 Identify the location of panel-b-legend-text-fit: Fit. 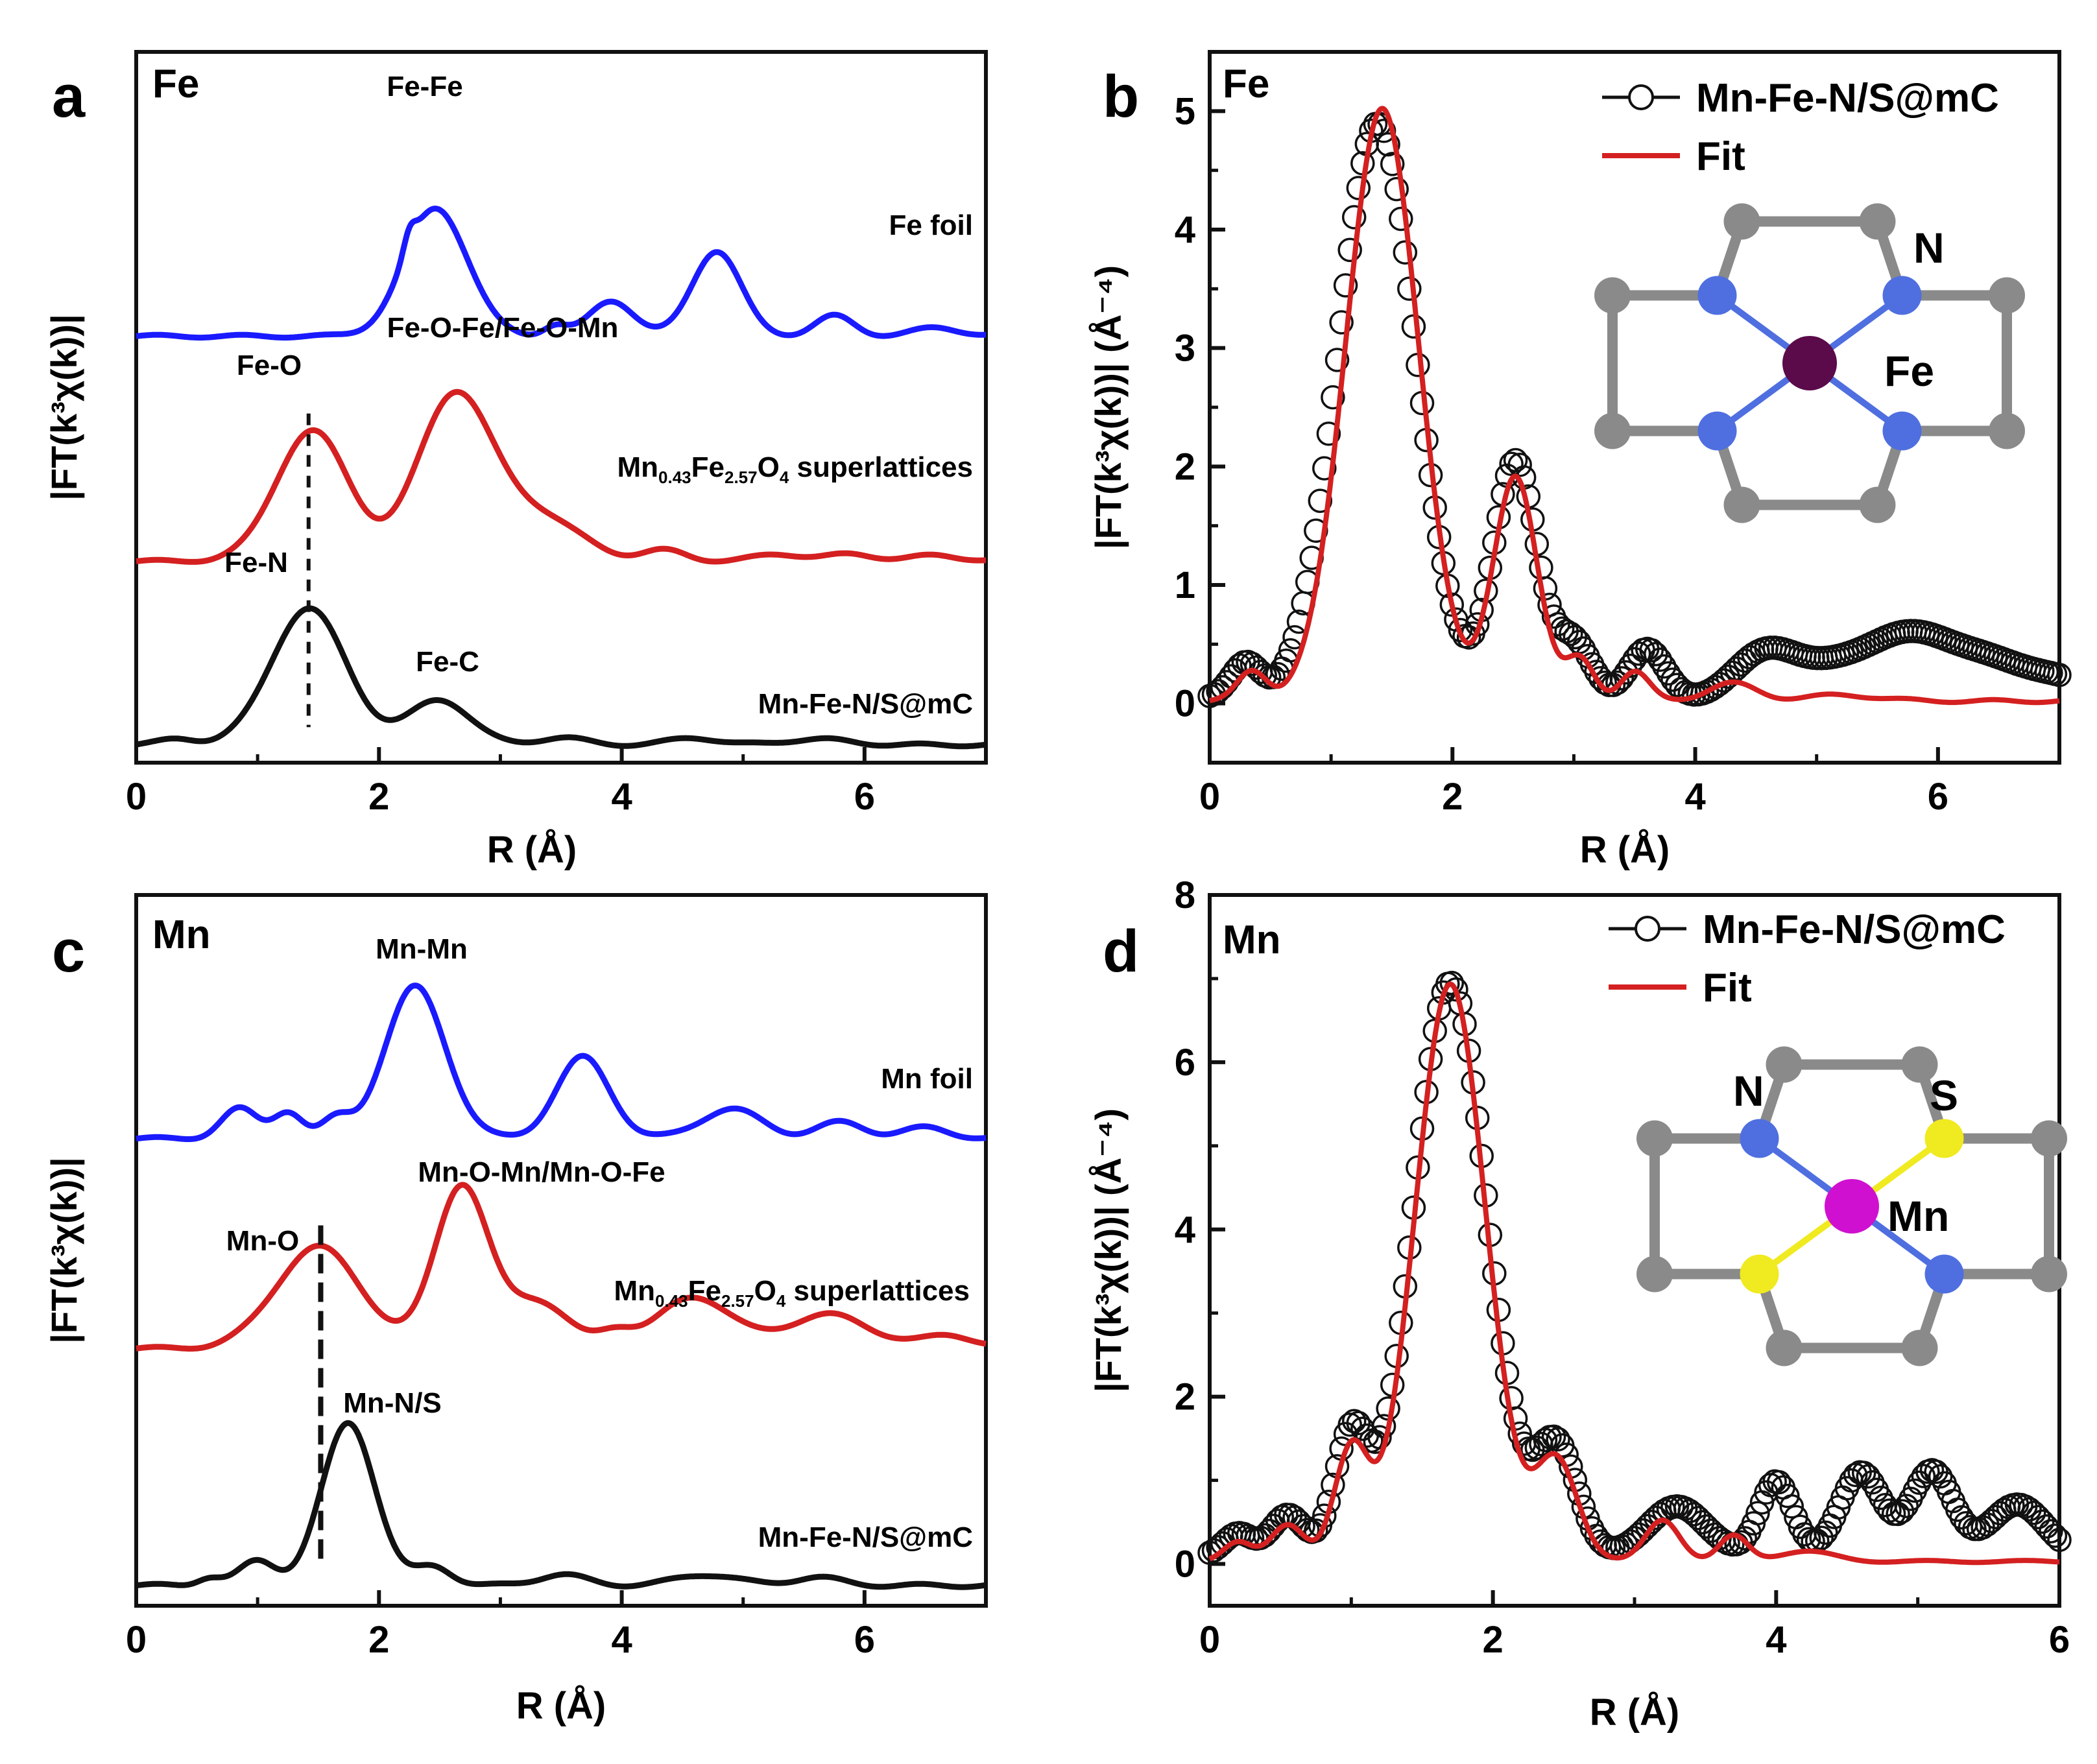
(1720, 157).